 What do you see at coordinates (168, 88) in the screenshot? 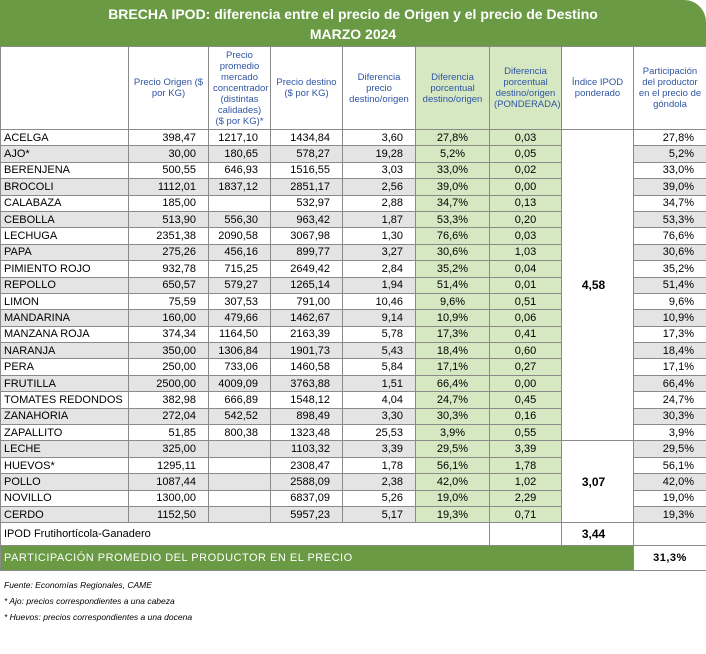
I see `header-cell: Precio Origen ($ por KG)` at bounding box center [168, 88].